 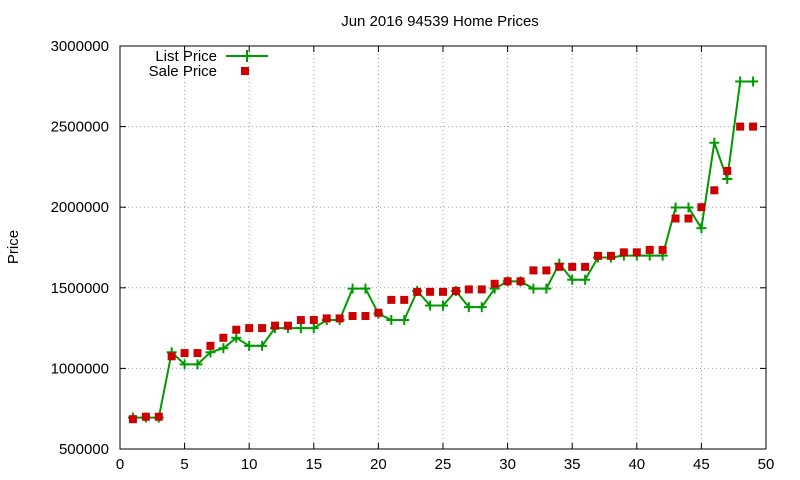 I want to click on x-tick-label: 35, so click(x=572, y=464).